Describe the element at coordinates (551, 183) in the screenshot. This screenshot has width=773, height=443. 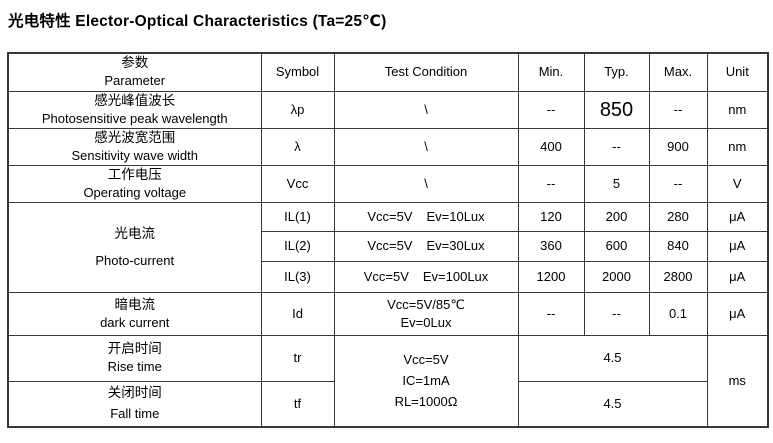
I see `min-operating-voltage: --` at that location.